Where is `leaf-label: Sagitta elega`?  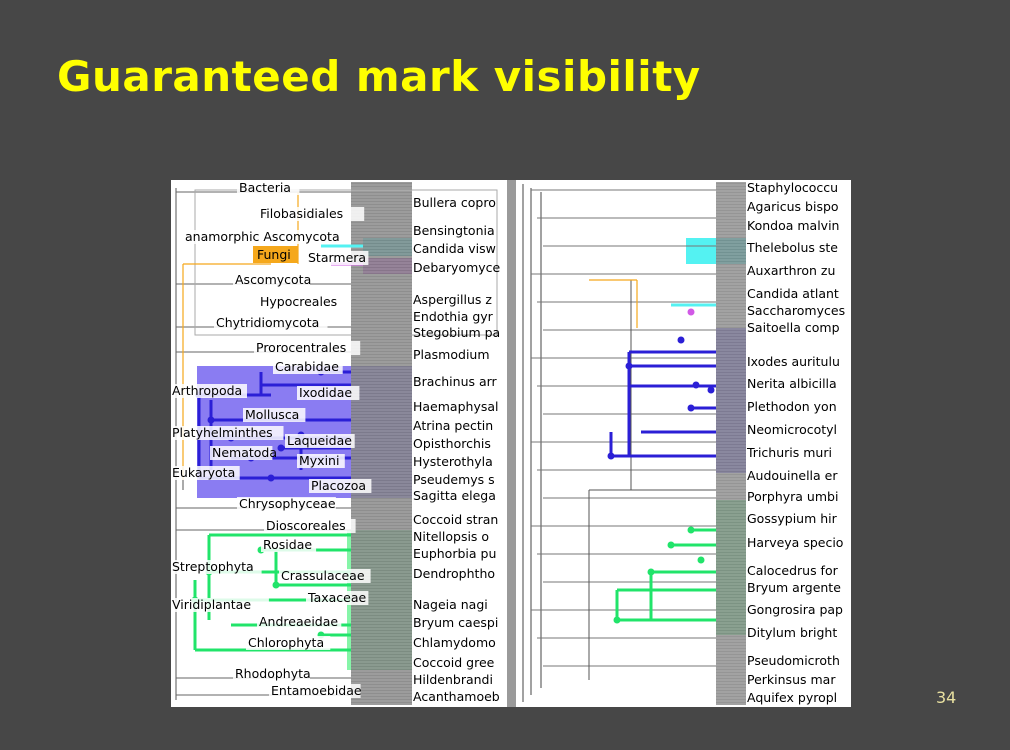
leaf-label: Sagitta elega is located at coordinates (454, 495).